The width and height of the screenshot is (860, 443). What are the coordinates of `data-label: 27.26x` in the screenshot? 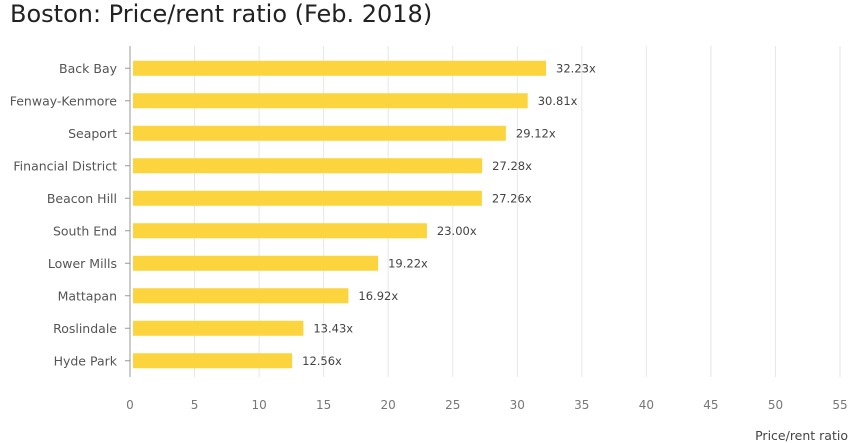 It's located at (512, 198).